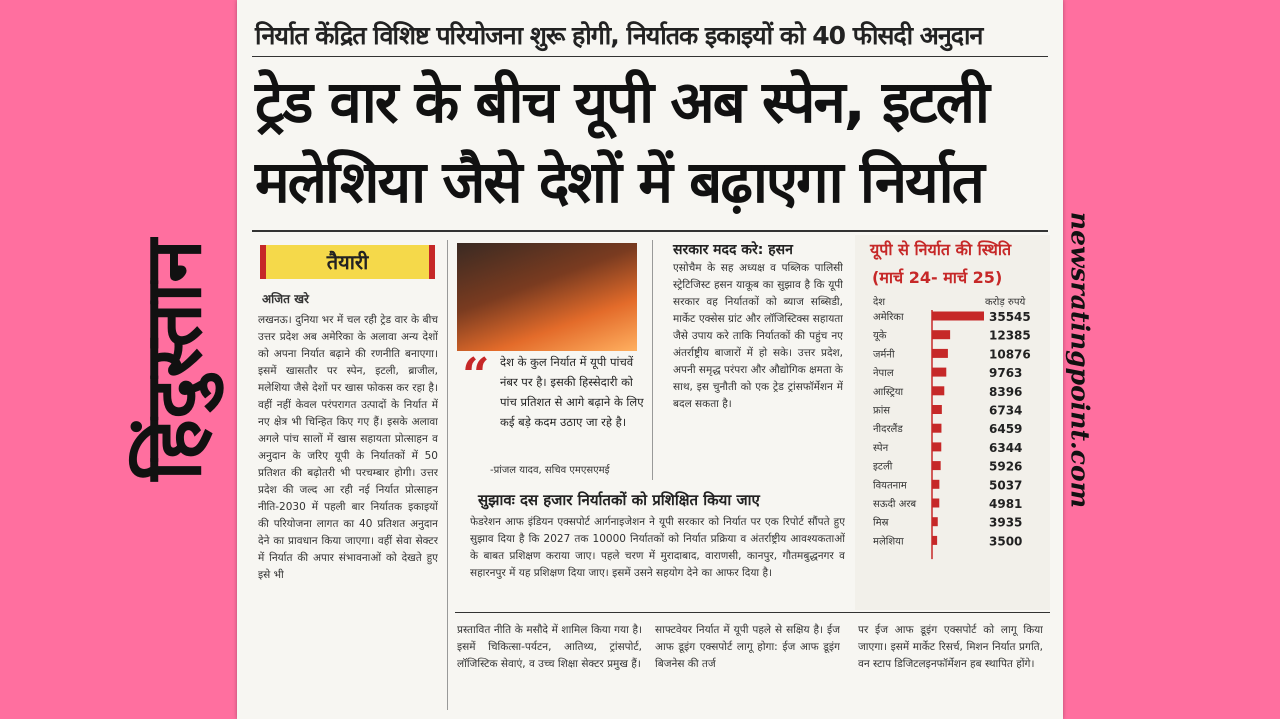 The height and width of the screenshot is (719, 1280). Describe the element at coordinates (888, 429) in the screenshot. I see `category-label: नीदरलैंड` at that location.